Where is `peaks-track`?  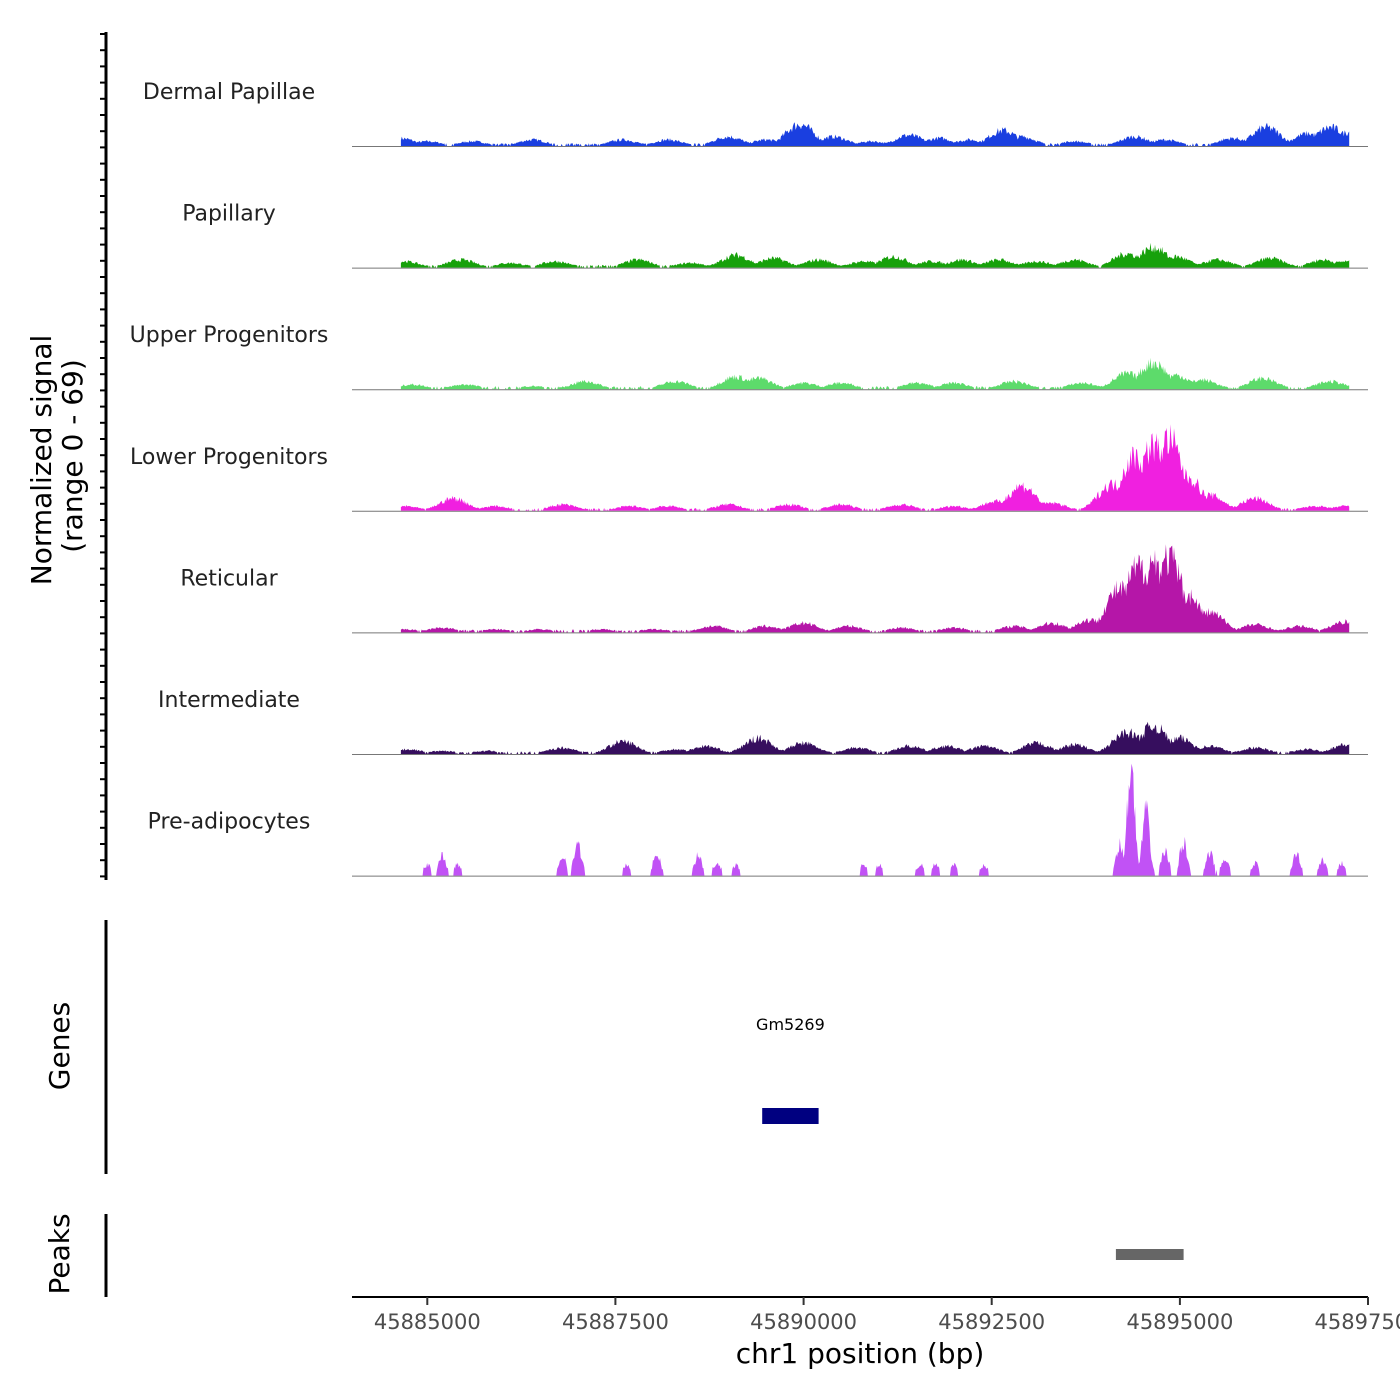
peaks-track is located at coordinates (1149, 1254).